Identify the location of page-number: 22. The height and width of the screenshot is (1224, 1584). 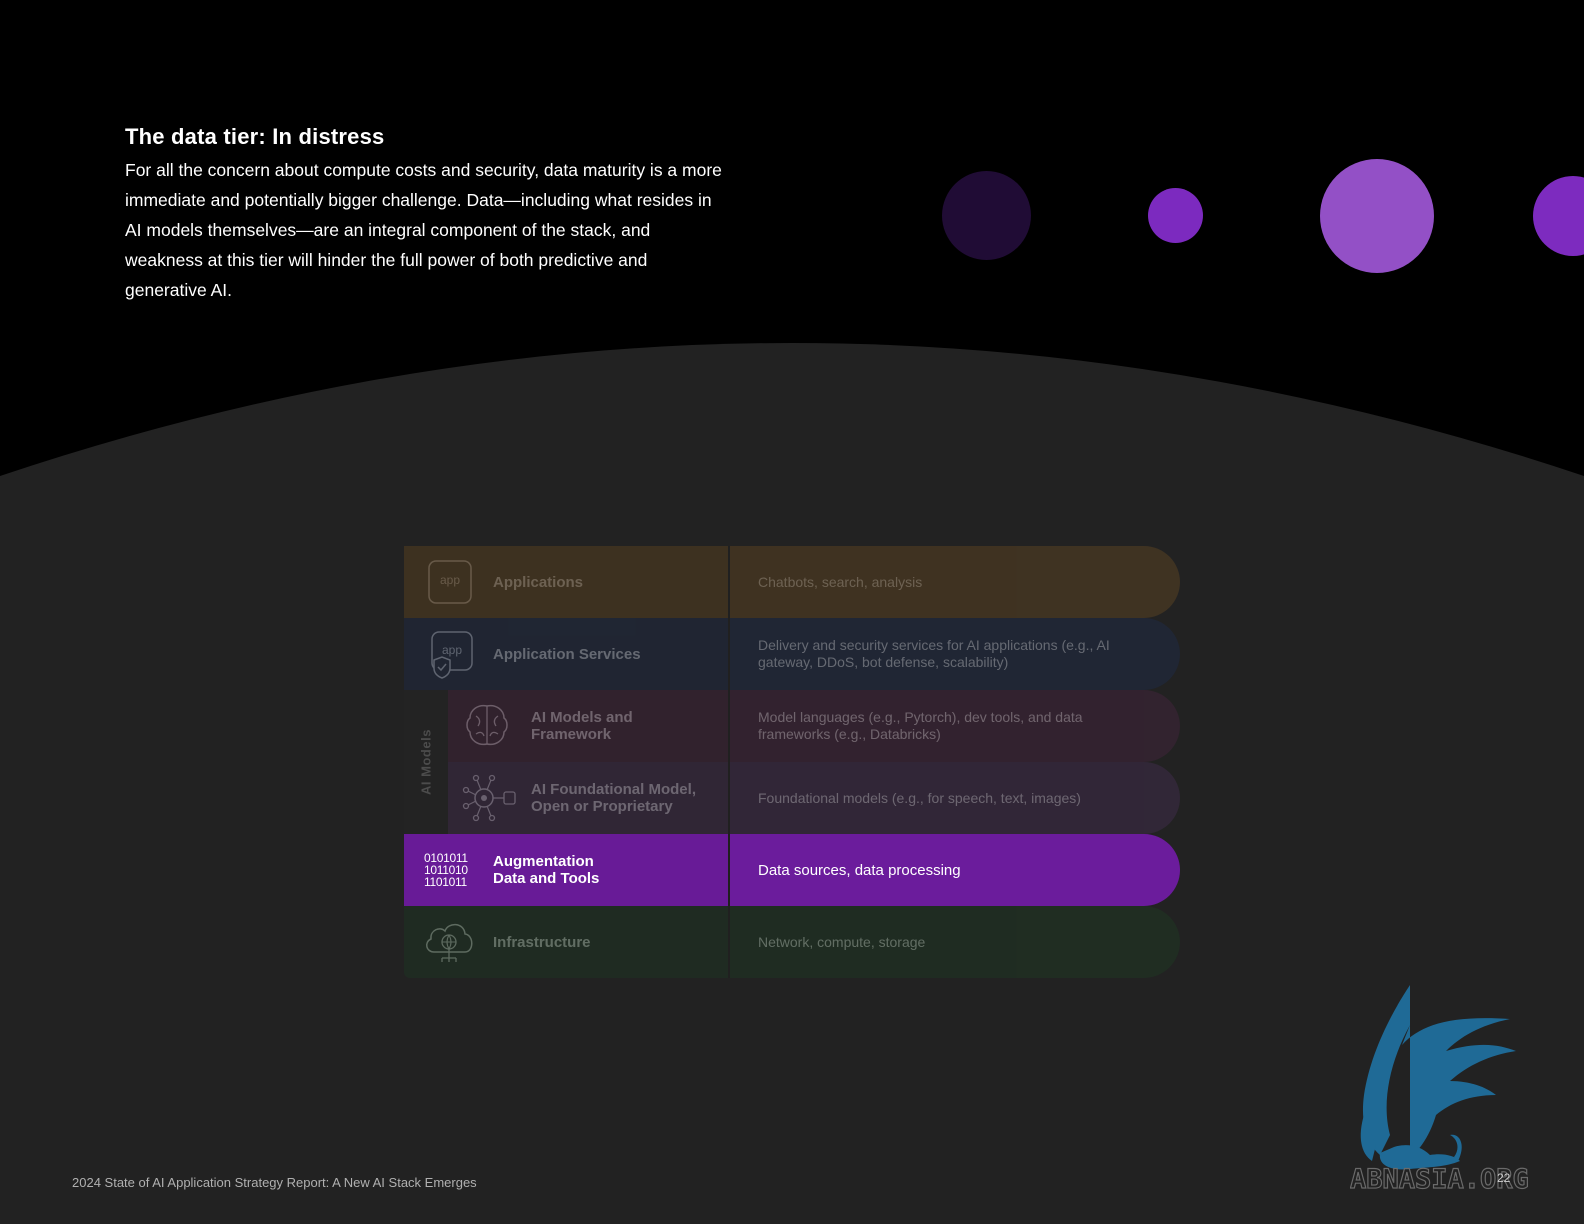
(1504, 1178).